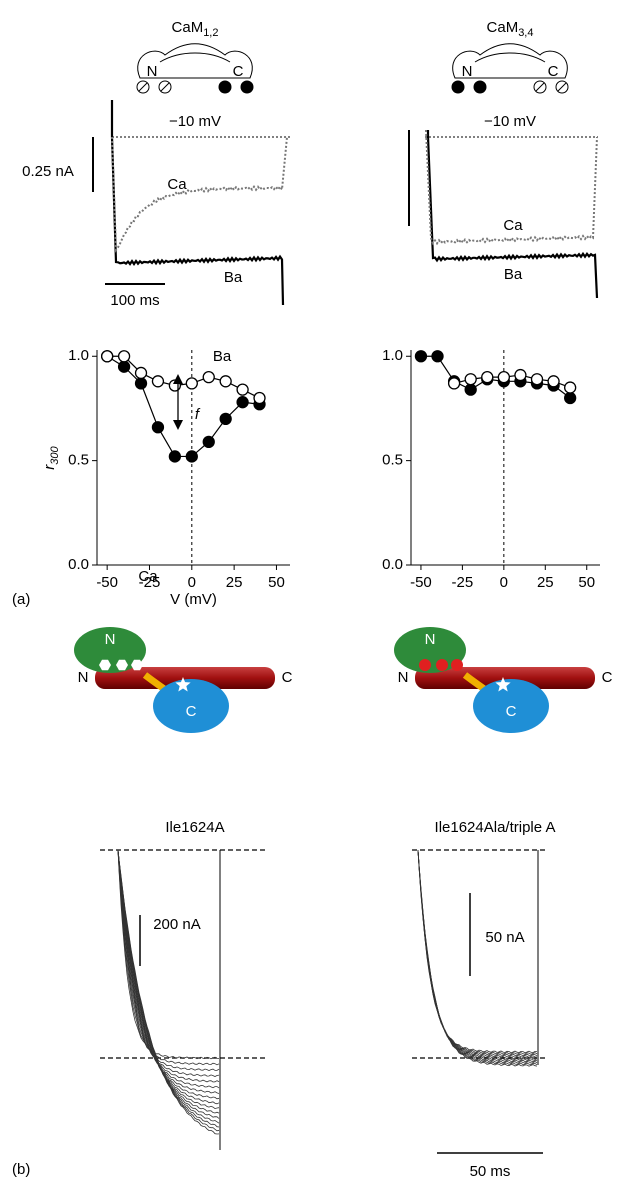 The width and height of the screenshot is (626, 1189). Describe the element at coordinates (21, 1169) in the screenshot. I see `label: (b)` at that location.